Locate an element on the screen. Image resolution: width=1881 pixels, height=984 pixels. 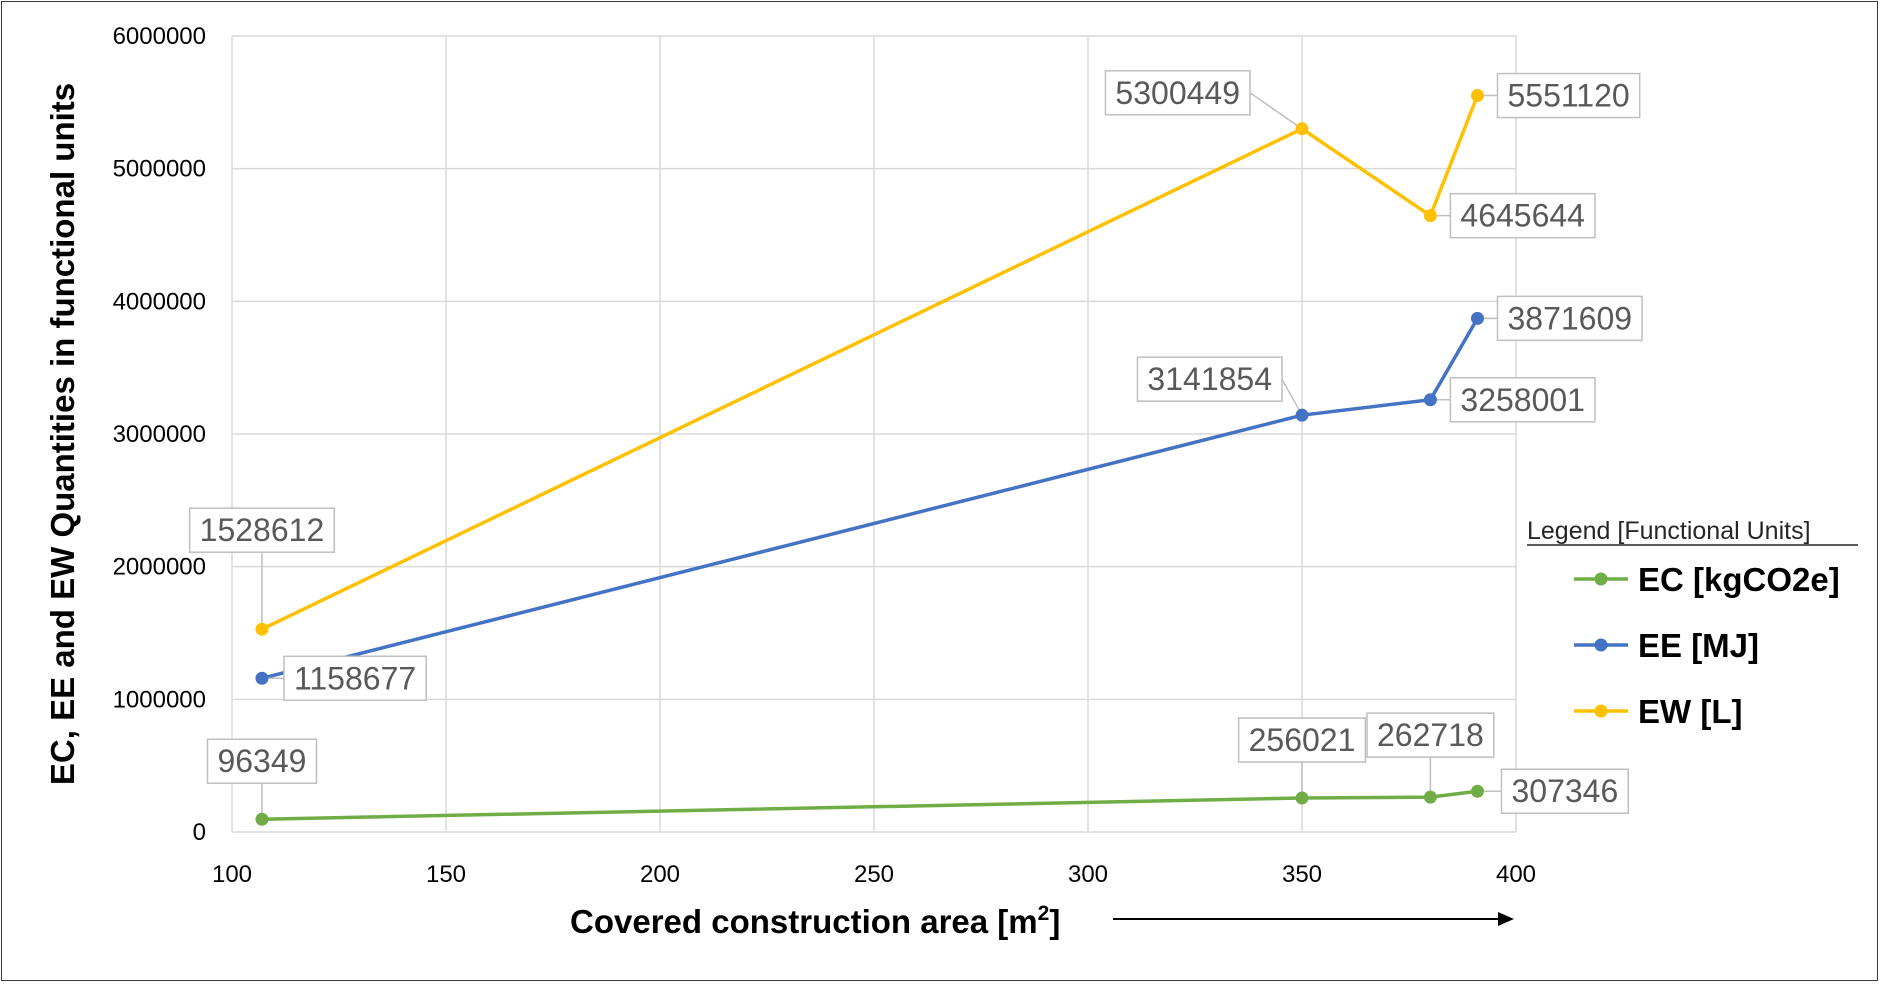
data-label-text: 1158677 is located at coordinates (355, 678).